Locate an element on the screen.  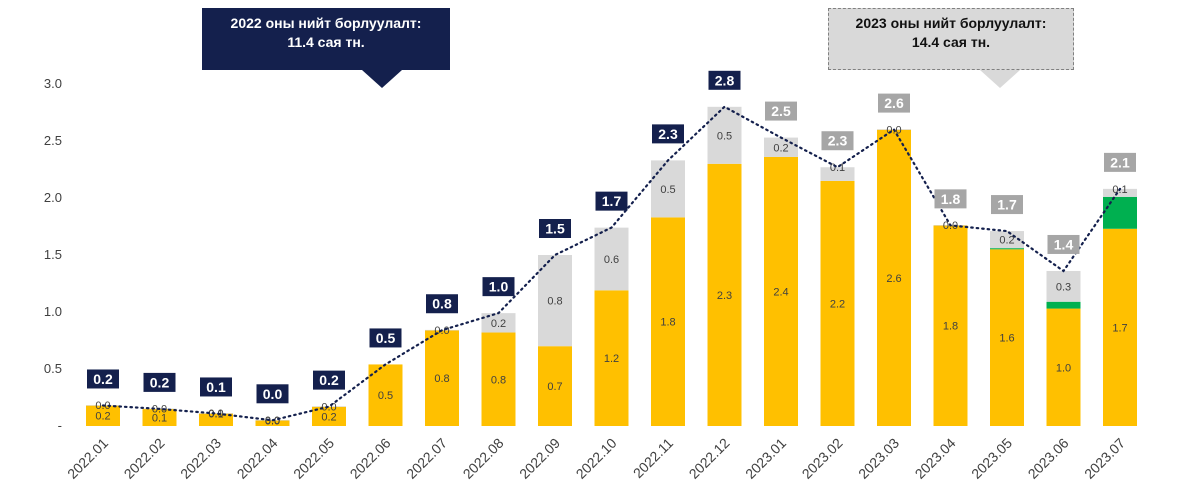
y-tick-label: 1.0 is located at coordinates (53, 311).